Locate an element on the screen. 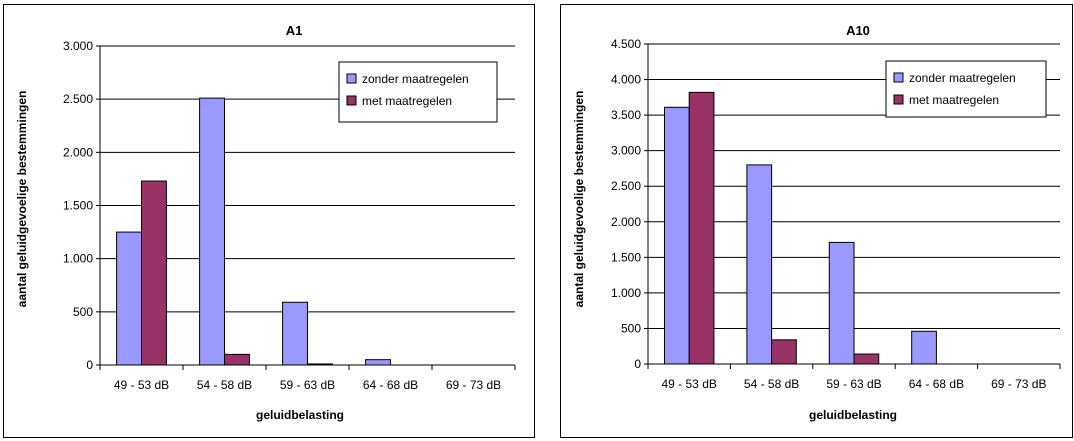  y-tick-label: 3.500 is located at coordinates (626, 115).